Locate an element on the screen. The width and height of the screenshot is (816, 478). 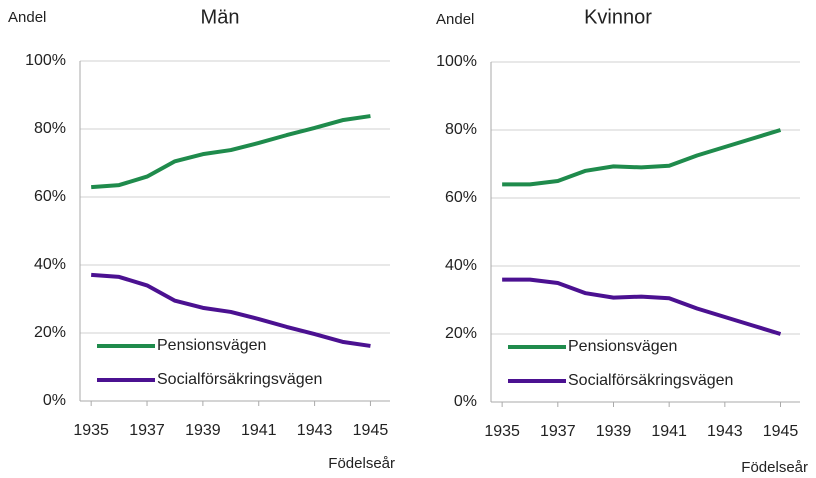
chart-title: Kvinnor is located at coordinates (618, 17).